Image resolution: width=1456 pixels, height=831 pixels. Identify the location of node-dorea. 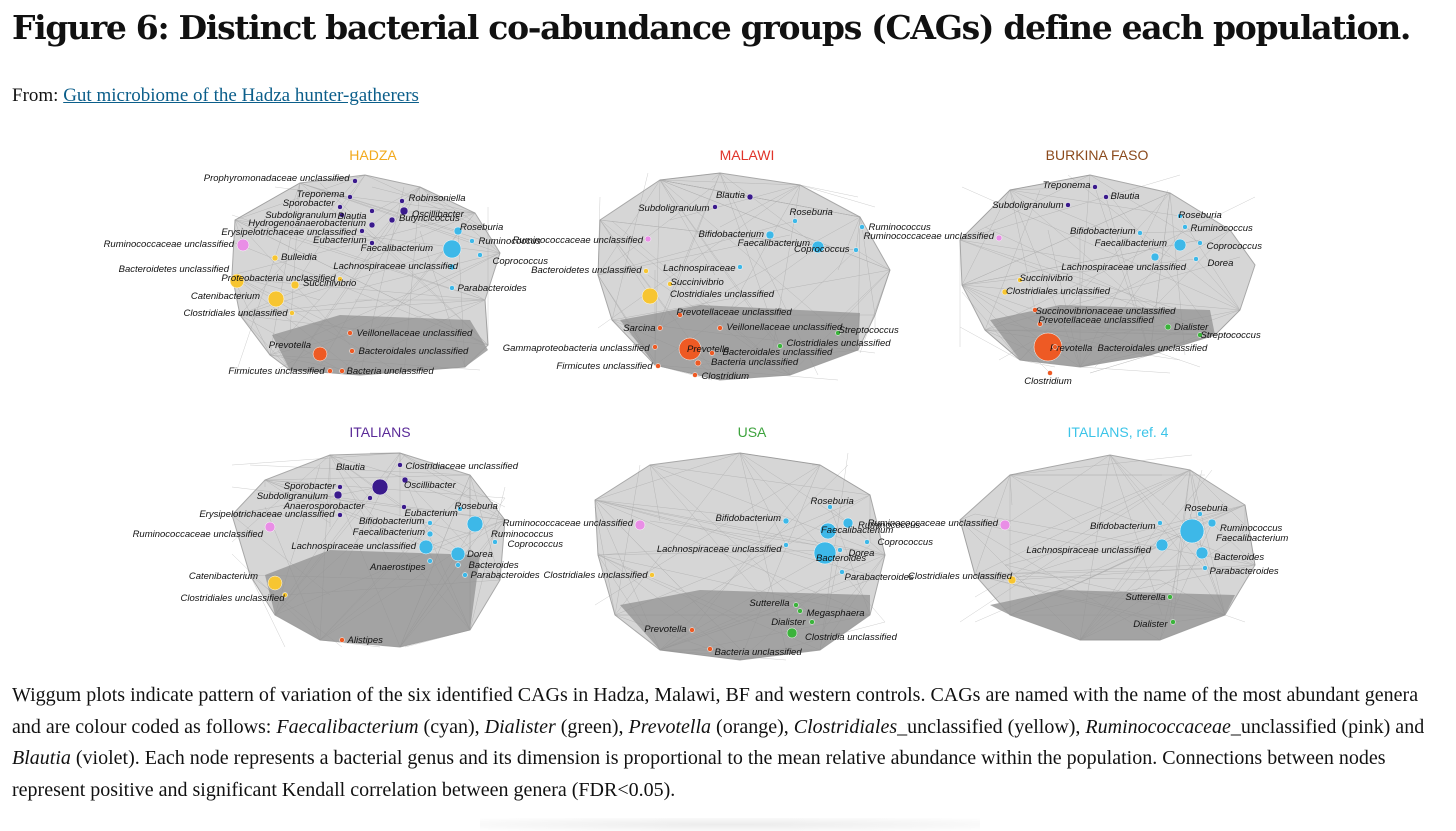
(1196, 259).